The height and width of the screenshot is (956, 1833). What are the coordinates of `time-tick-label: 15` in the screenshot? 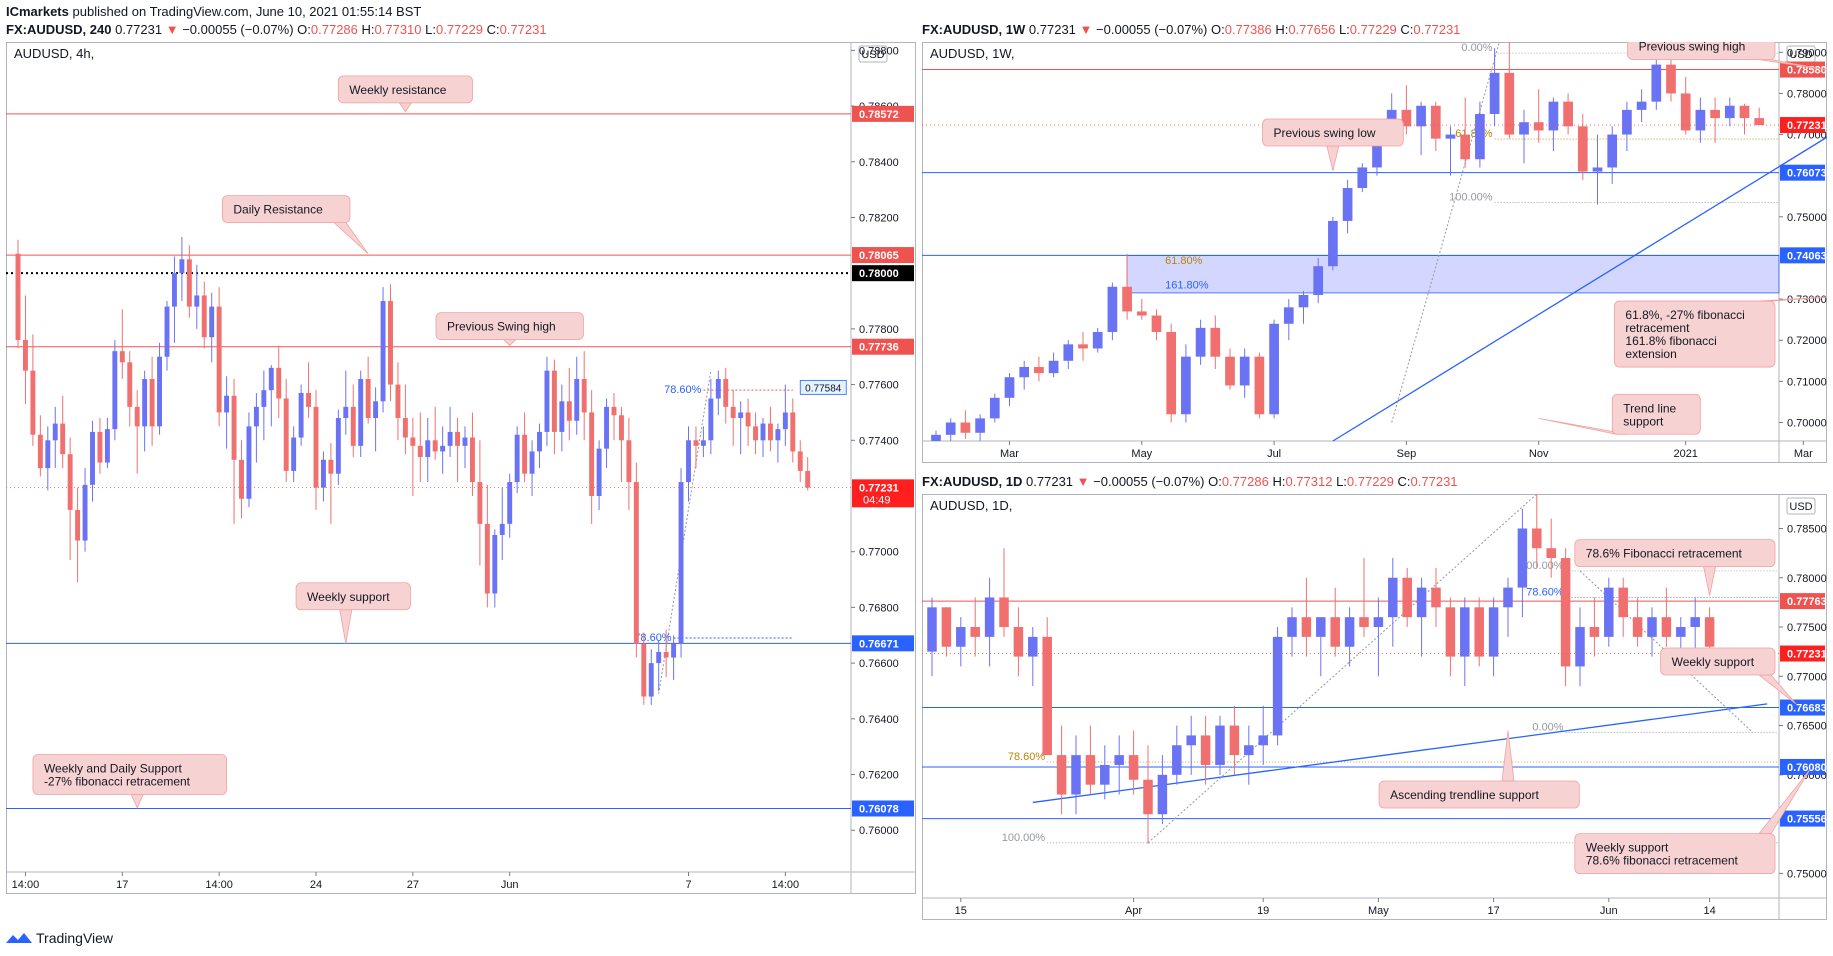 It's located at (961, 911).